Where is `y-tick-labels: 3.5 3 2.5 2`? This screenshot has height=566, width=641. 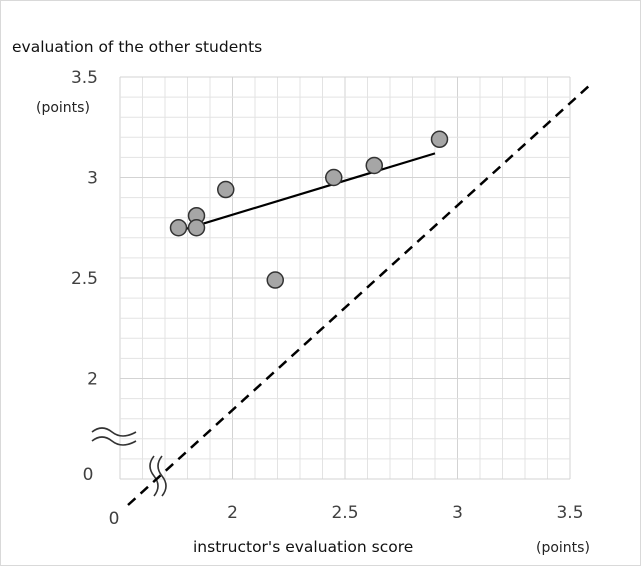
y-tick-labels: 3.5 3 2.5 2 is located at coordinates (84, 229).